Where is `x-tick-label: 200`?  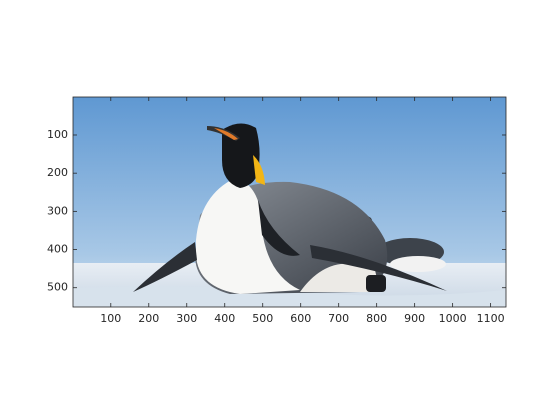 x-tick-label: 200 is located at coordinates (148, 318).